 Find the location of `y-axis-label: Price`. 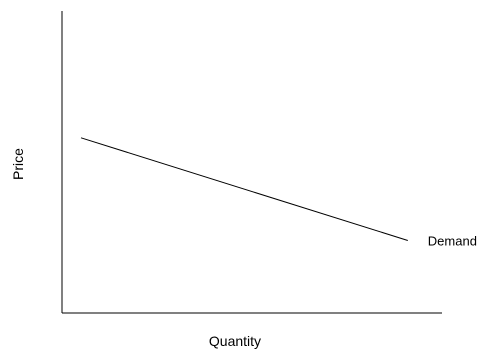

y-axis-label: Price is located at coordinates (18, 164).